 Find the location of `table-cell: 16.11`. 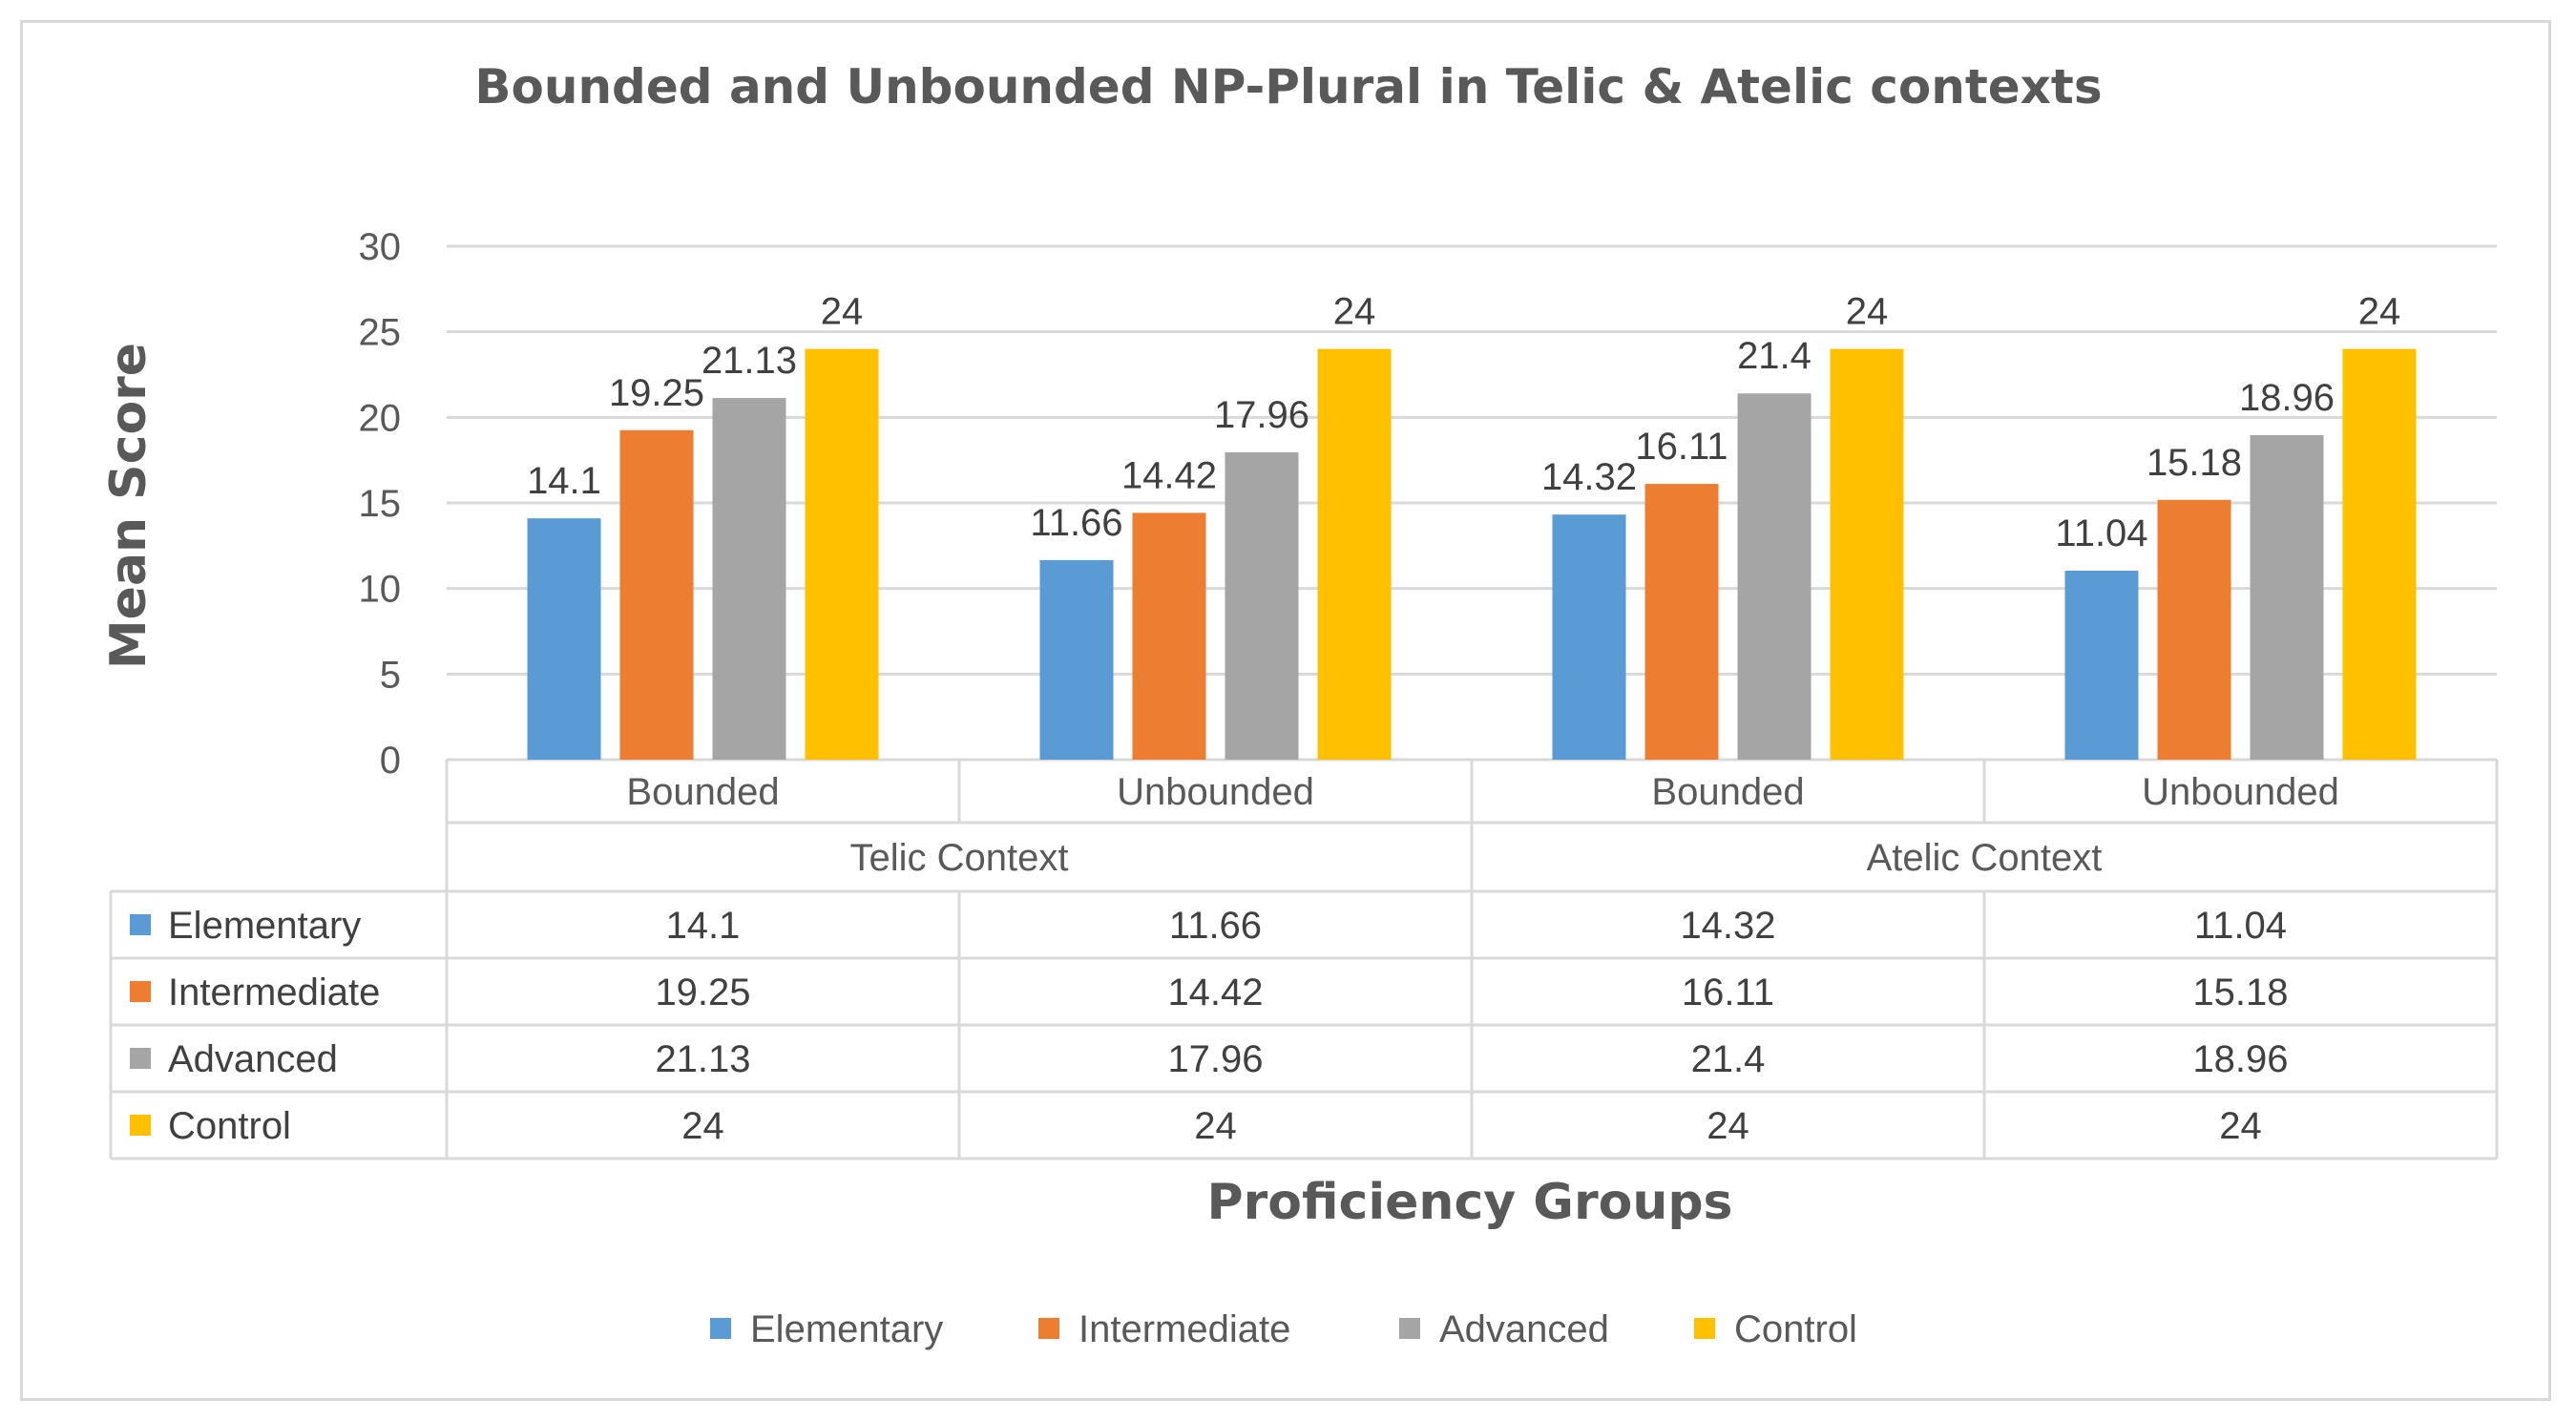

table-cell: 16.11 is located at coordinates (1728, 993).